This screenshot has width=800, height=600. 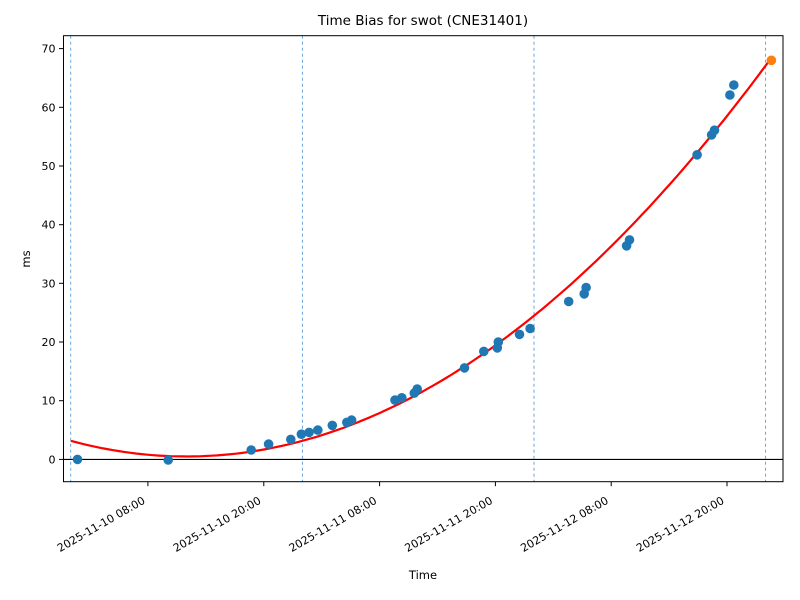 I want to click on y-tick-label: 70, so click(x=49, y=49).